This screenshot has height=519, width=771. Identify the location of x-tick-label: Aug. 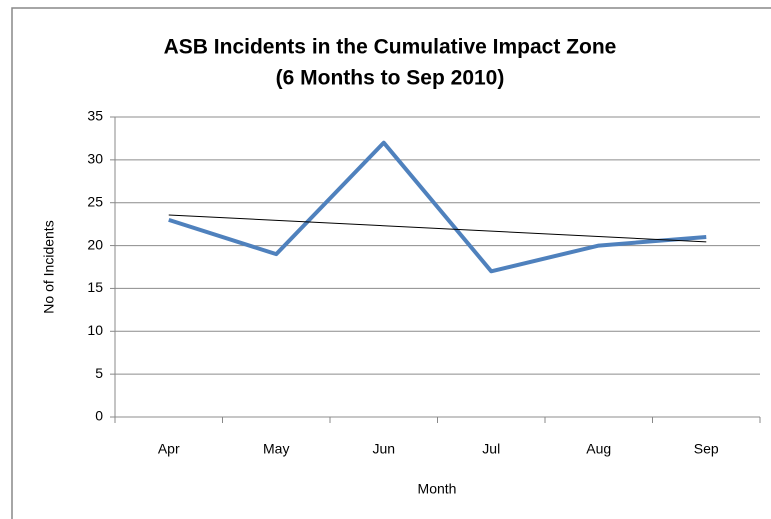
(598, 449).